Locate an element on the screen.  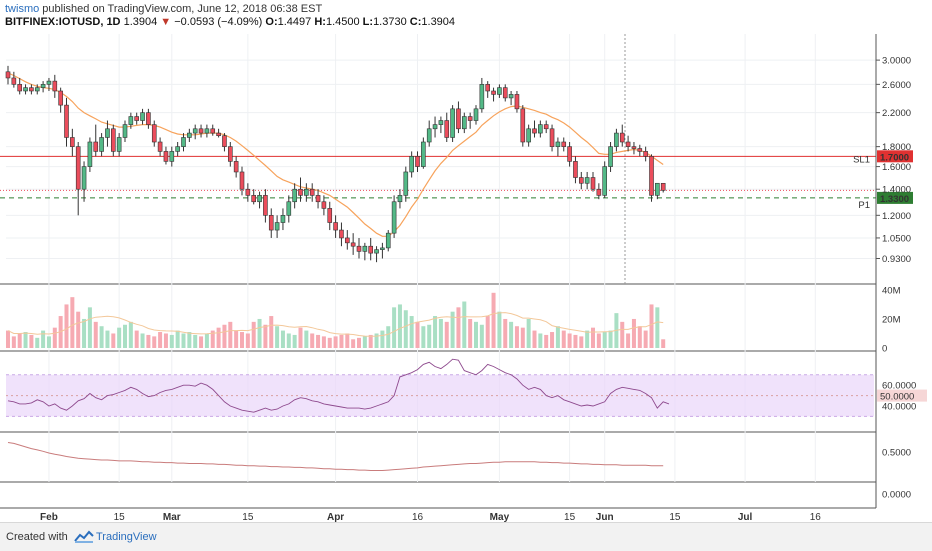
tradingview-logo-icon is located at coordinates (84, 536).